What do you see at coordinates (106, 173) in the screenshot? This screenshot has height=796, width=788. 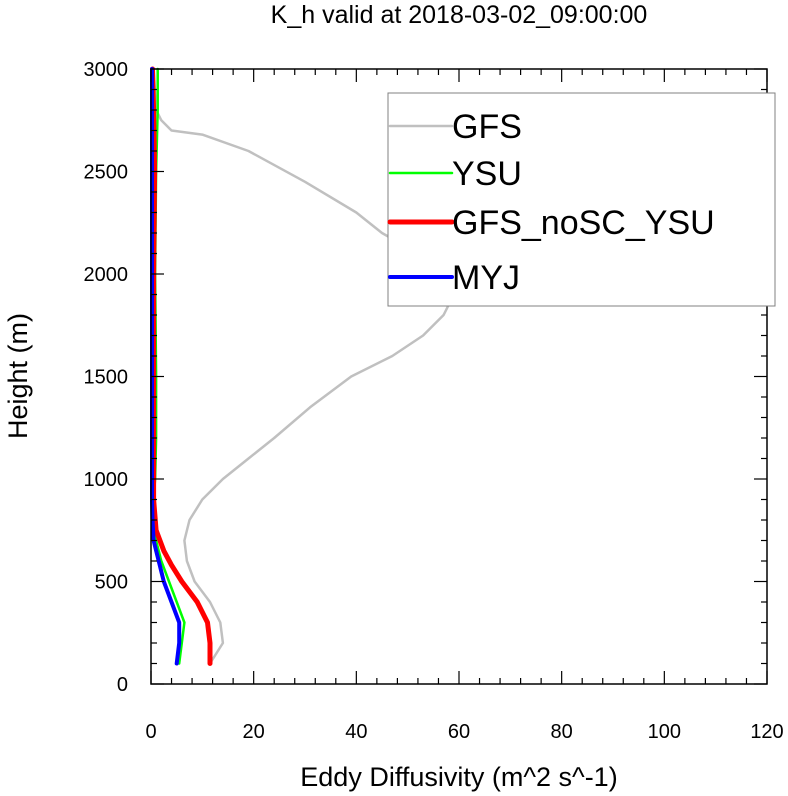 I see `y-tick-label: 2500` at bounding box center [106, 173].